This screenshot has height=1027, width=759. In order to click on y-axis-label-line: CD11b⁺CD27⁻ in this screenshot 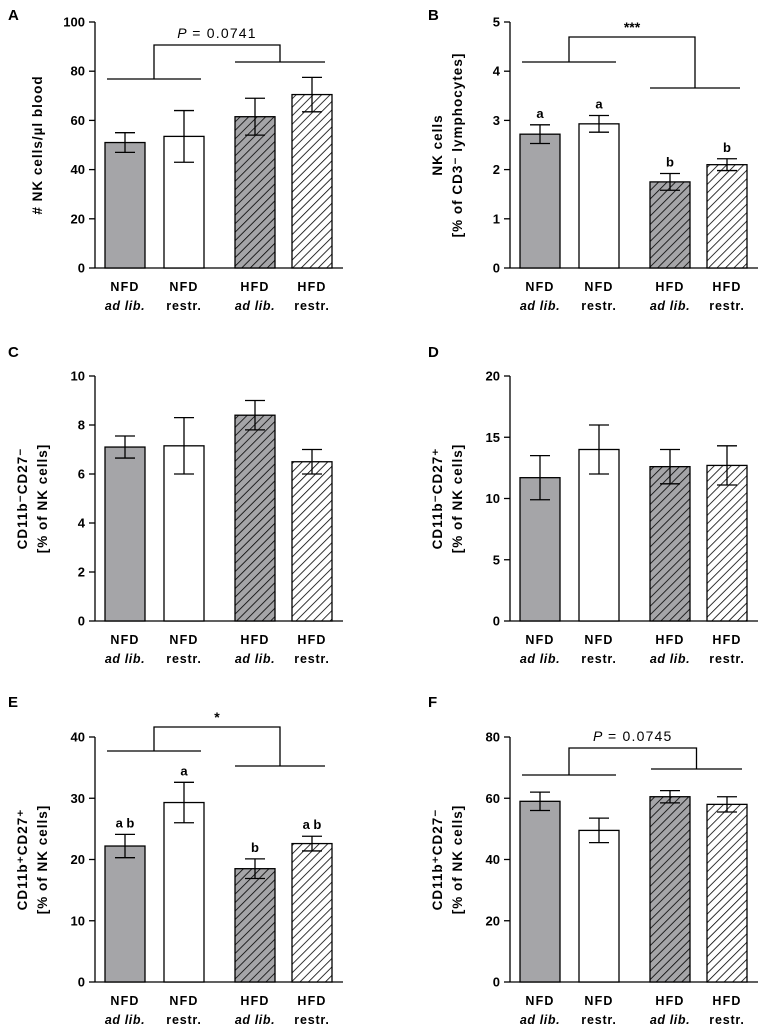, I will do `click(437, 860)`.